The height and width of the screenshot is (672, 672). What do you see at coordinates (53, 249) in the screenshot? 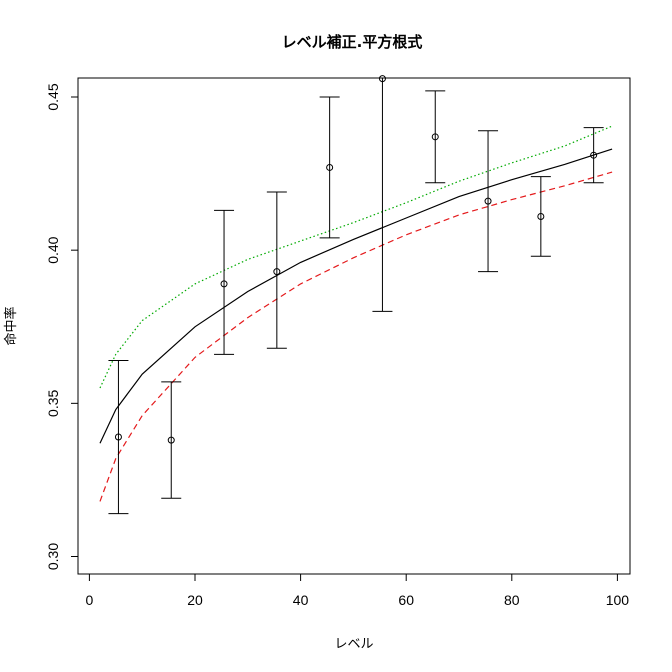
I see `y-tick-label: 0.40` at bounding box center [53, 249].